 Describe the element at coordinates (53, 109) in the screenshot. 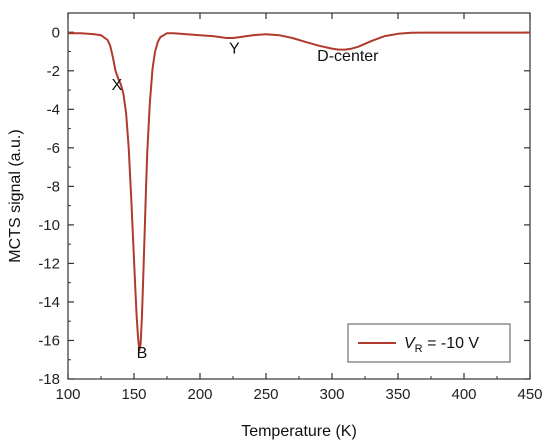

I see `y-tick-label: -4` at that location.